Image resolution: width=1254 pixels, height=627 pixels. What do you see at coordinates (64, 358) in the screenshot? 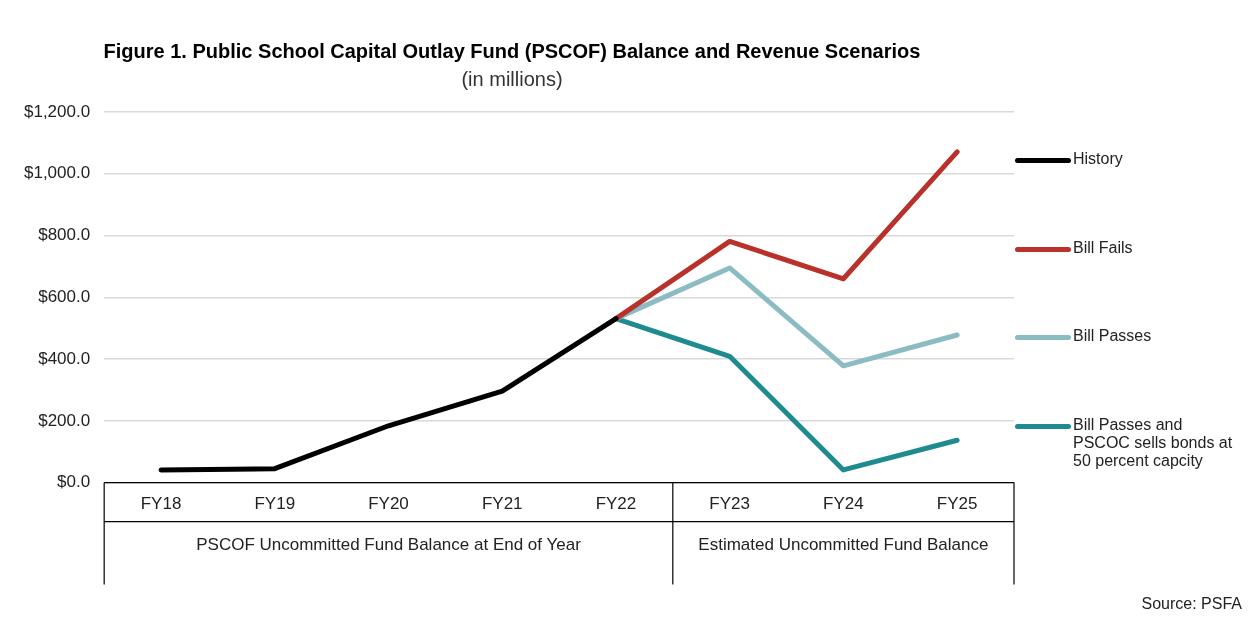
I see `y-tick-label: $400.0` at bounding box center [64, 358].